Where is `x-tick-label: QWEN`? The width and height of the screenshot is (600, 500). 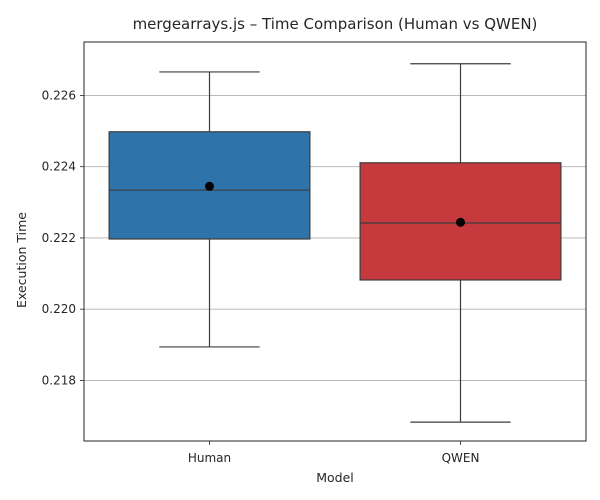
x-tick-label: QWEN is located at coordinates (461, 458).